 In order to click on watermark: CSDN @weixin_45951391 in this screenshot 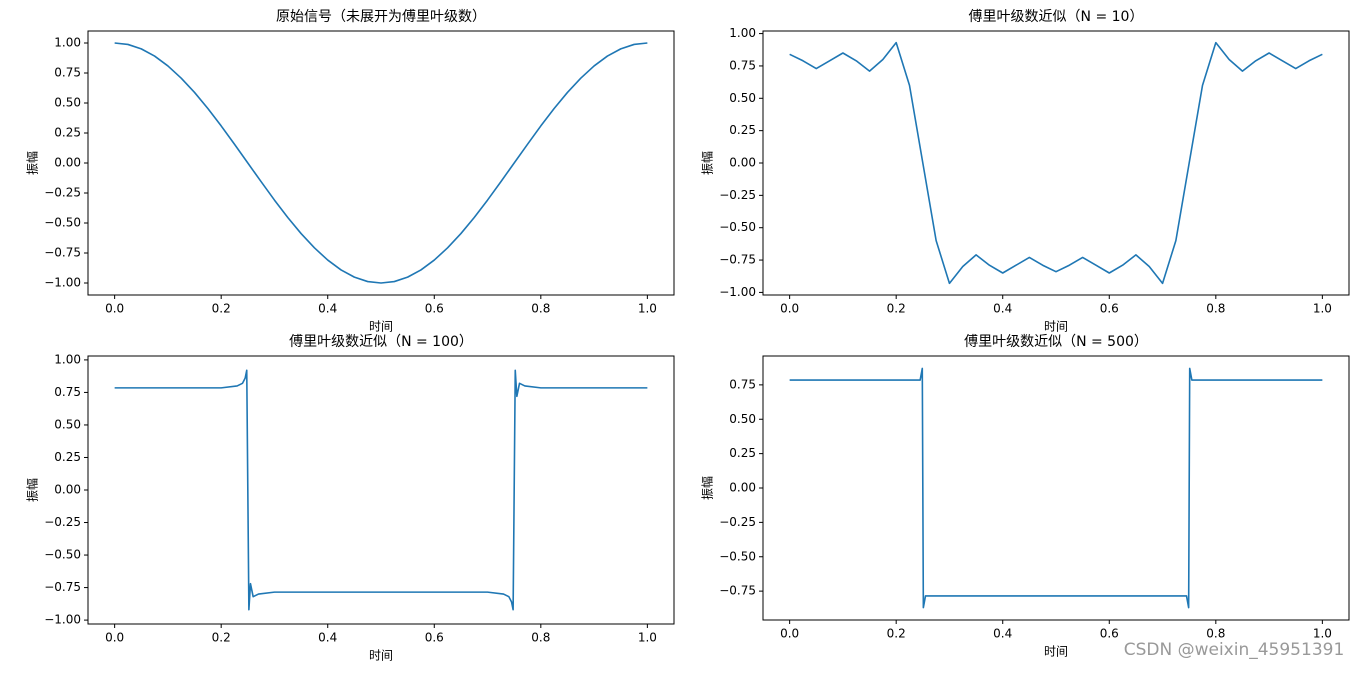, I will do `click(1234, 650)`.